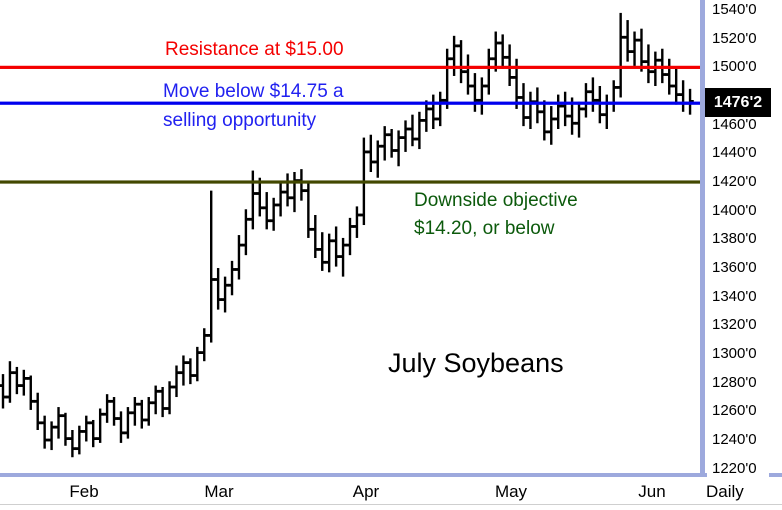 The image size is (782, 510). I want to click on downside-objective-line2: $14.20, or below, so click(484, 228).